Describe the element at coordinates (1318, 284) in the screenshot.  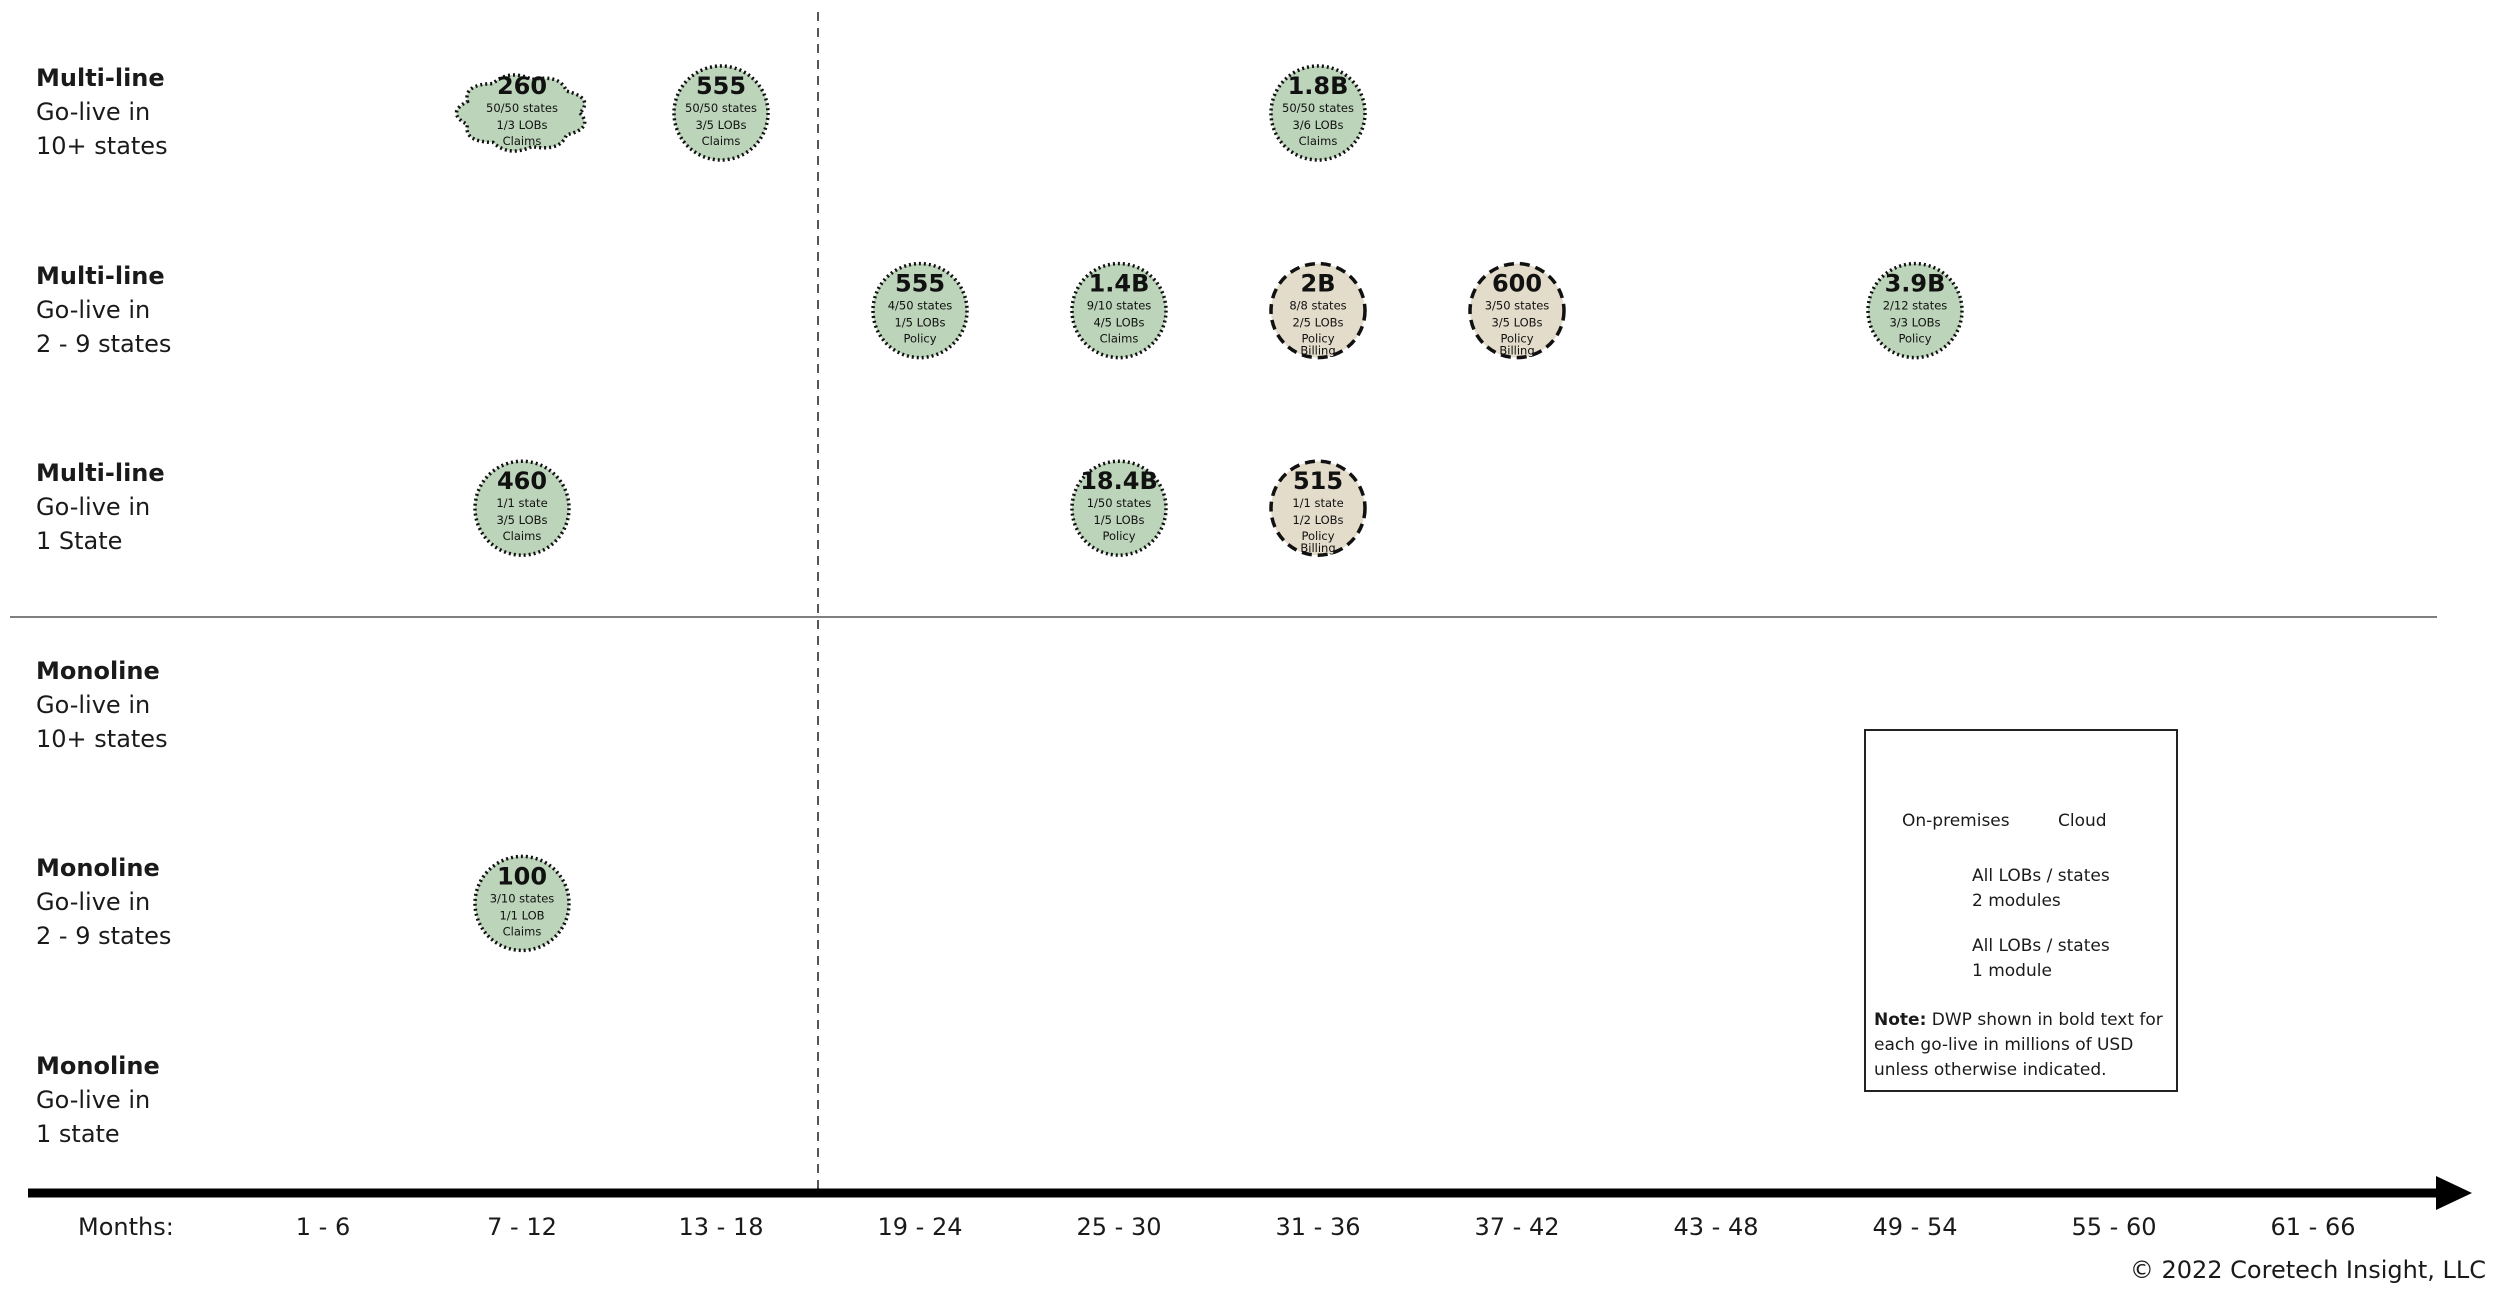
I see `bubble-value: 2B` at that location.